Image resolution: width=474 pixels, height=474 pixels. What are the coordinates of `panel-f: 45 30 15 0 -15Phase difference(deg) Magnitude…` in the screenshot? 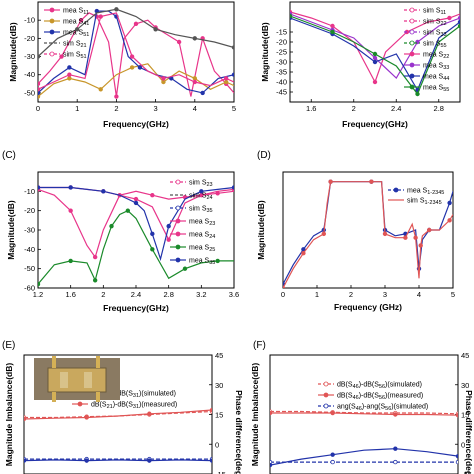 It's located at (362, 407).